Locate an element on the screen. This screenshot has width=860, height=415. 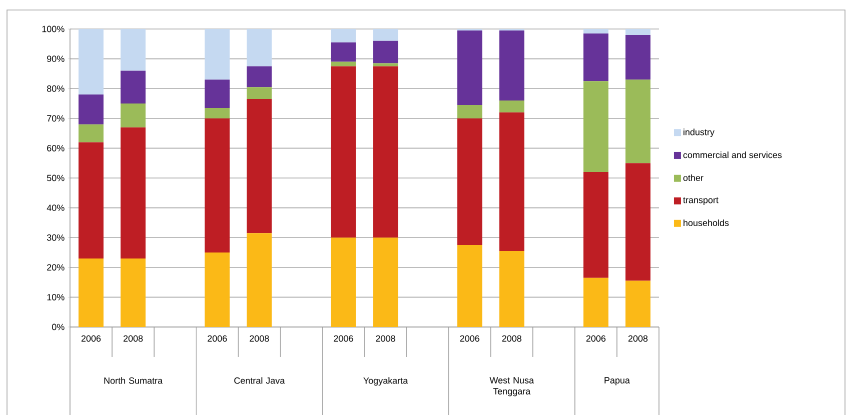
y-tick-label: 50% is located at coordinates (55, 178).